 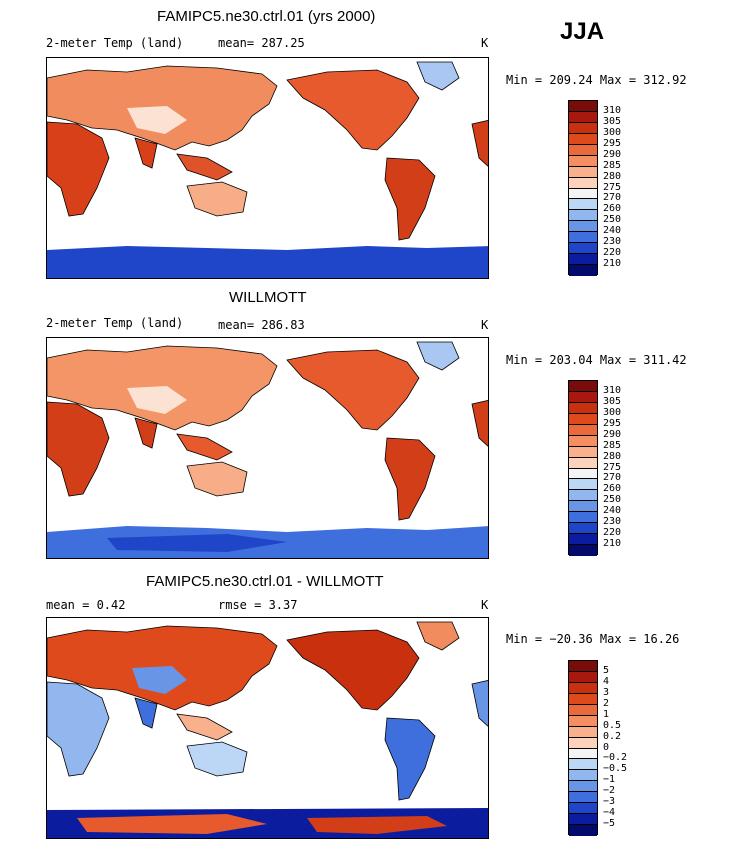 I want to click on colorbar-label: −1, so click(x=609, y=780).